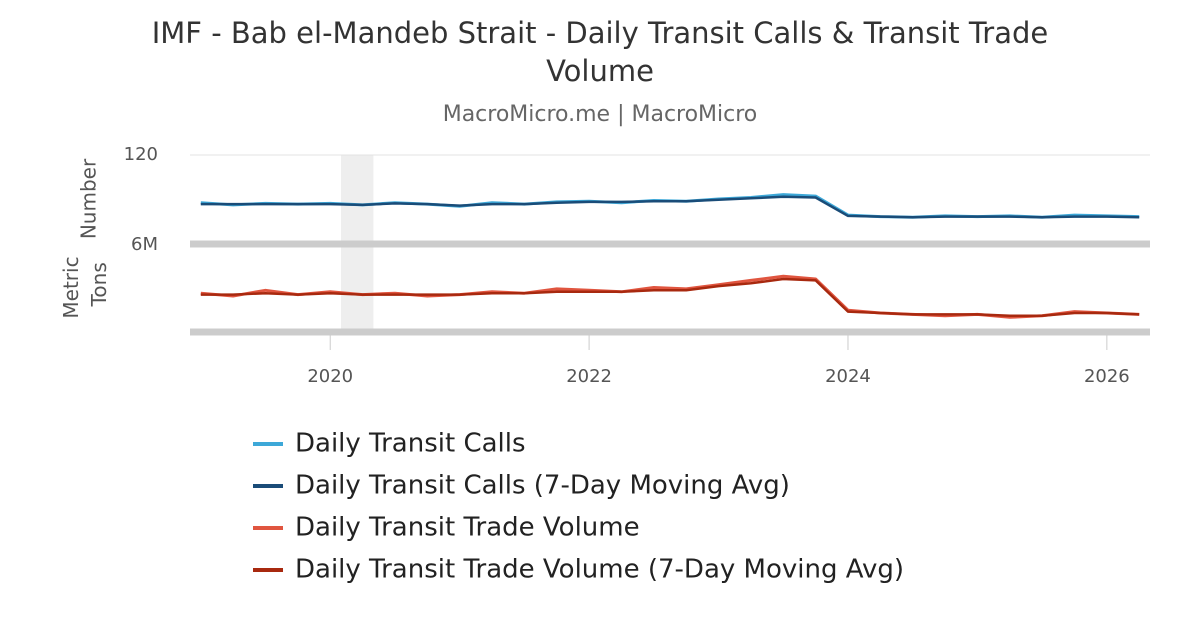 Image resolution: width=1200 pixels, height=630 pixels. What do you see at coordinates (467, 528) in the screenshot?
I see `legend-label: Daily Transit Trade Volume` at bounding box center [467, 528].